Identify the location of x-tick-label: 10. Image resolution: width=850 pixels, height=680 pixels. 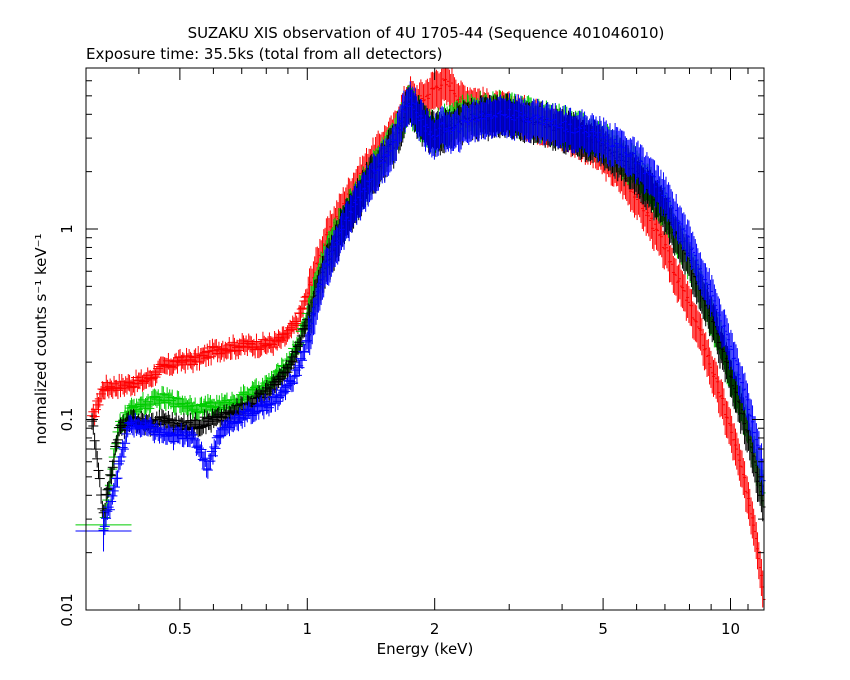
(730, 629).